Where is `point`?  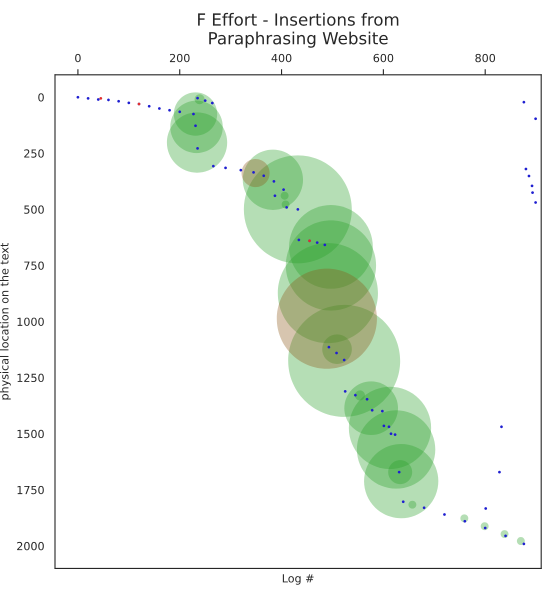
point is located at coordinates (100, 98).